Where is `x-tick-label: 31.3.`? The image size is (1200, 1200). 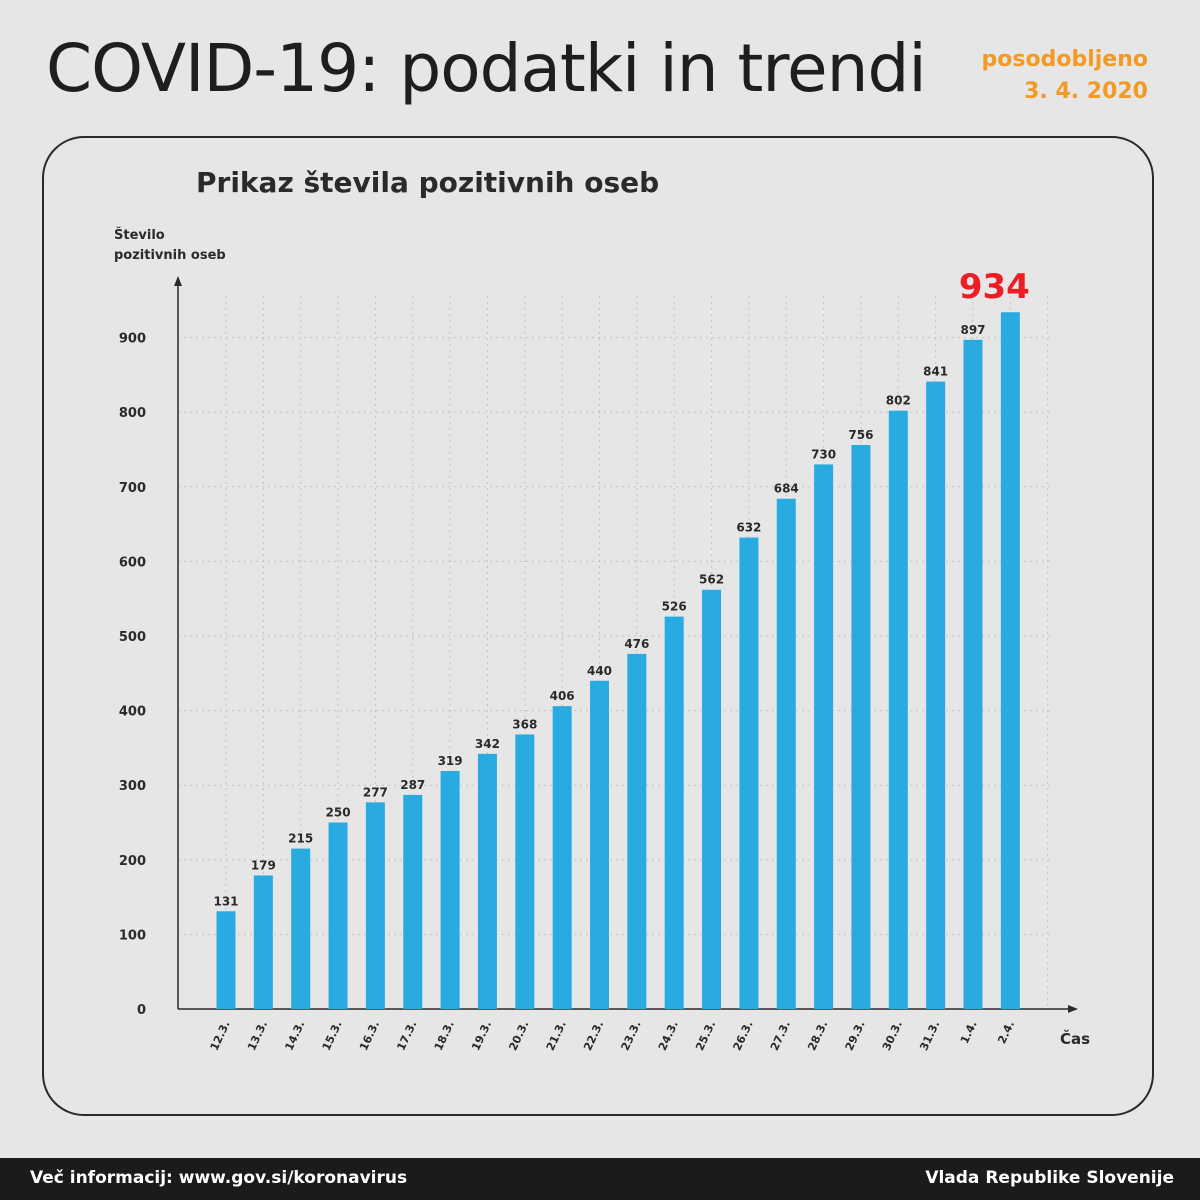 x-tick-label: 31.3. is located at coordinates (929, 1036).